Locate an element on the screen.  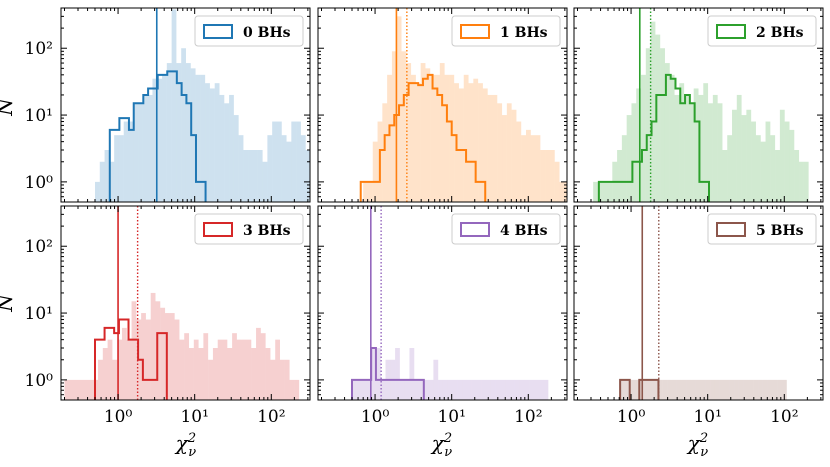
legend-label: 5 BHs is located at coordinates (780, 231).